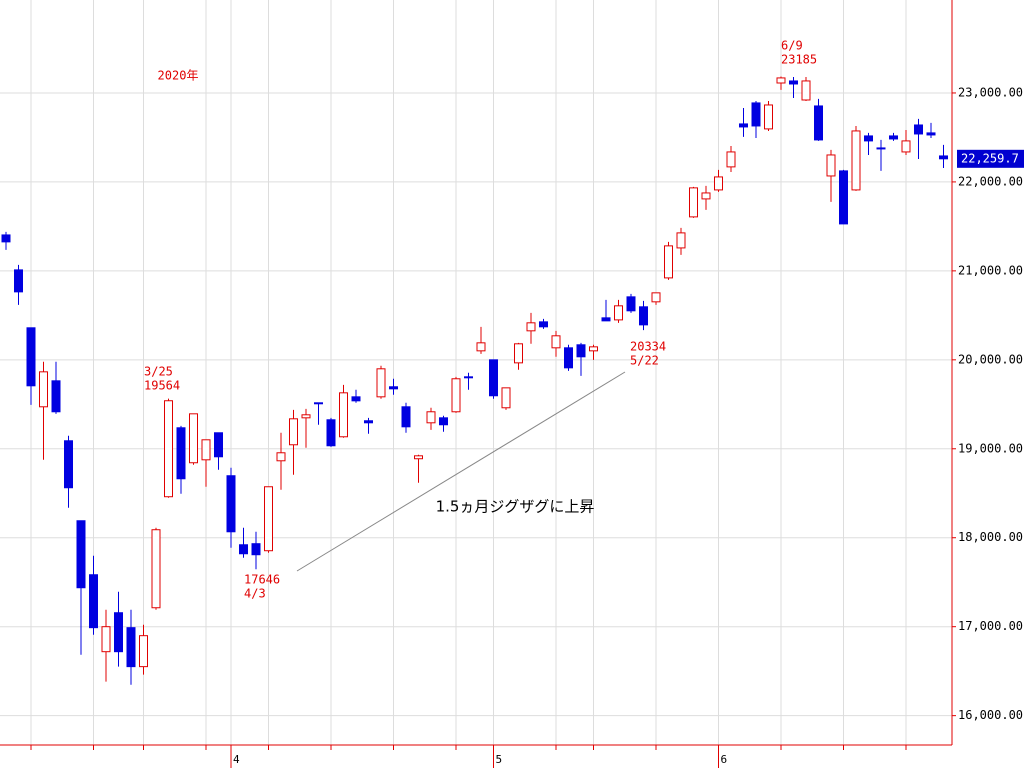 This screenshot has width=1024, height=768. I want to click on x-tick-label: 5, so click(499, 759).